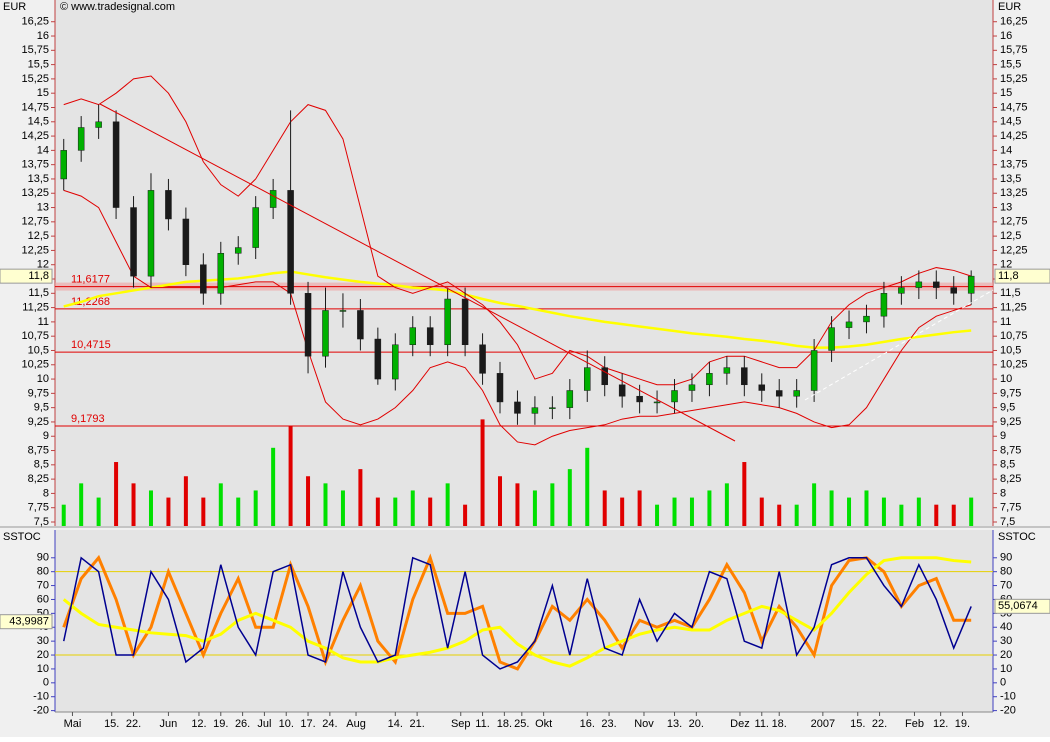 This screenshot has height=742, width=1050. Describe the element at coordinates (43, 265) in the screenshot. I see `y-tick-label: 12` at that location.